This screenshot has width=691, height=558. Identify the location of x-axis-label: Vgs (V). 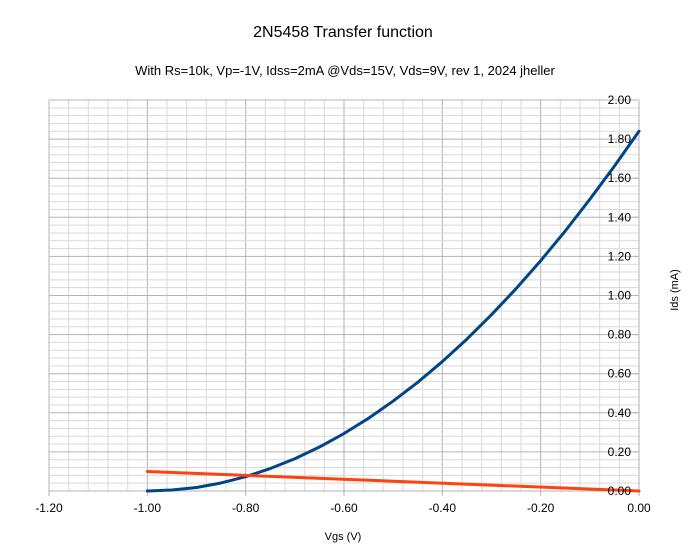
(343, 537).